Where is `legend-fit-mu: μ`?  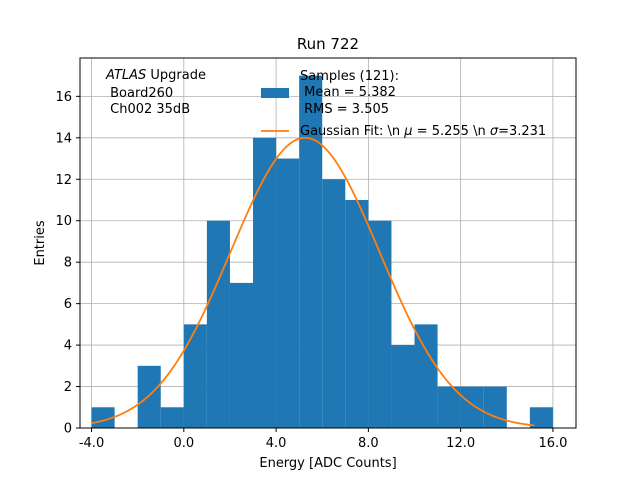 legend-fit-mu: μ is located at coordinates (407, 131).